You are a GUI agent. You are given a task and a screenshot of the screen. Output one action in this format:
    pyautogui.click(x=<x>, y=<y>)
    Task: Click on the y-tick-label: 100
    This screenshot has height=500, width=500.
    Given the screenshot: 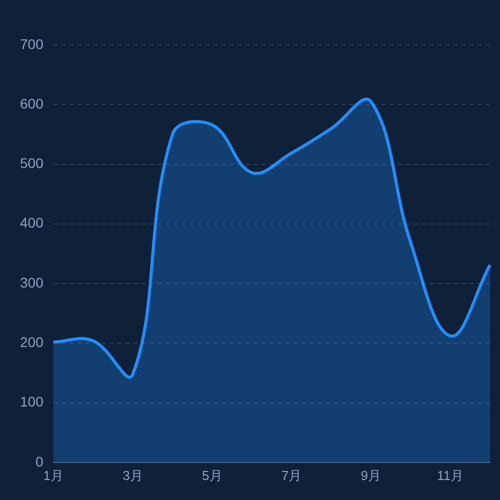 What is the action you would take?
    pyautogui.click(x=32, y=402)
    